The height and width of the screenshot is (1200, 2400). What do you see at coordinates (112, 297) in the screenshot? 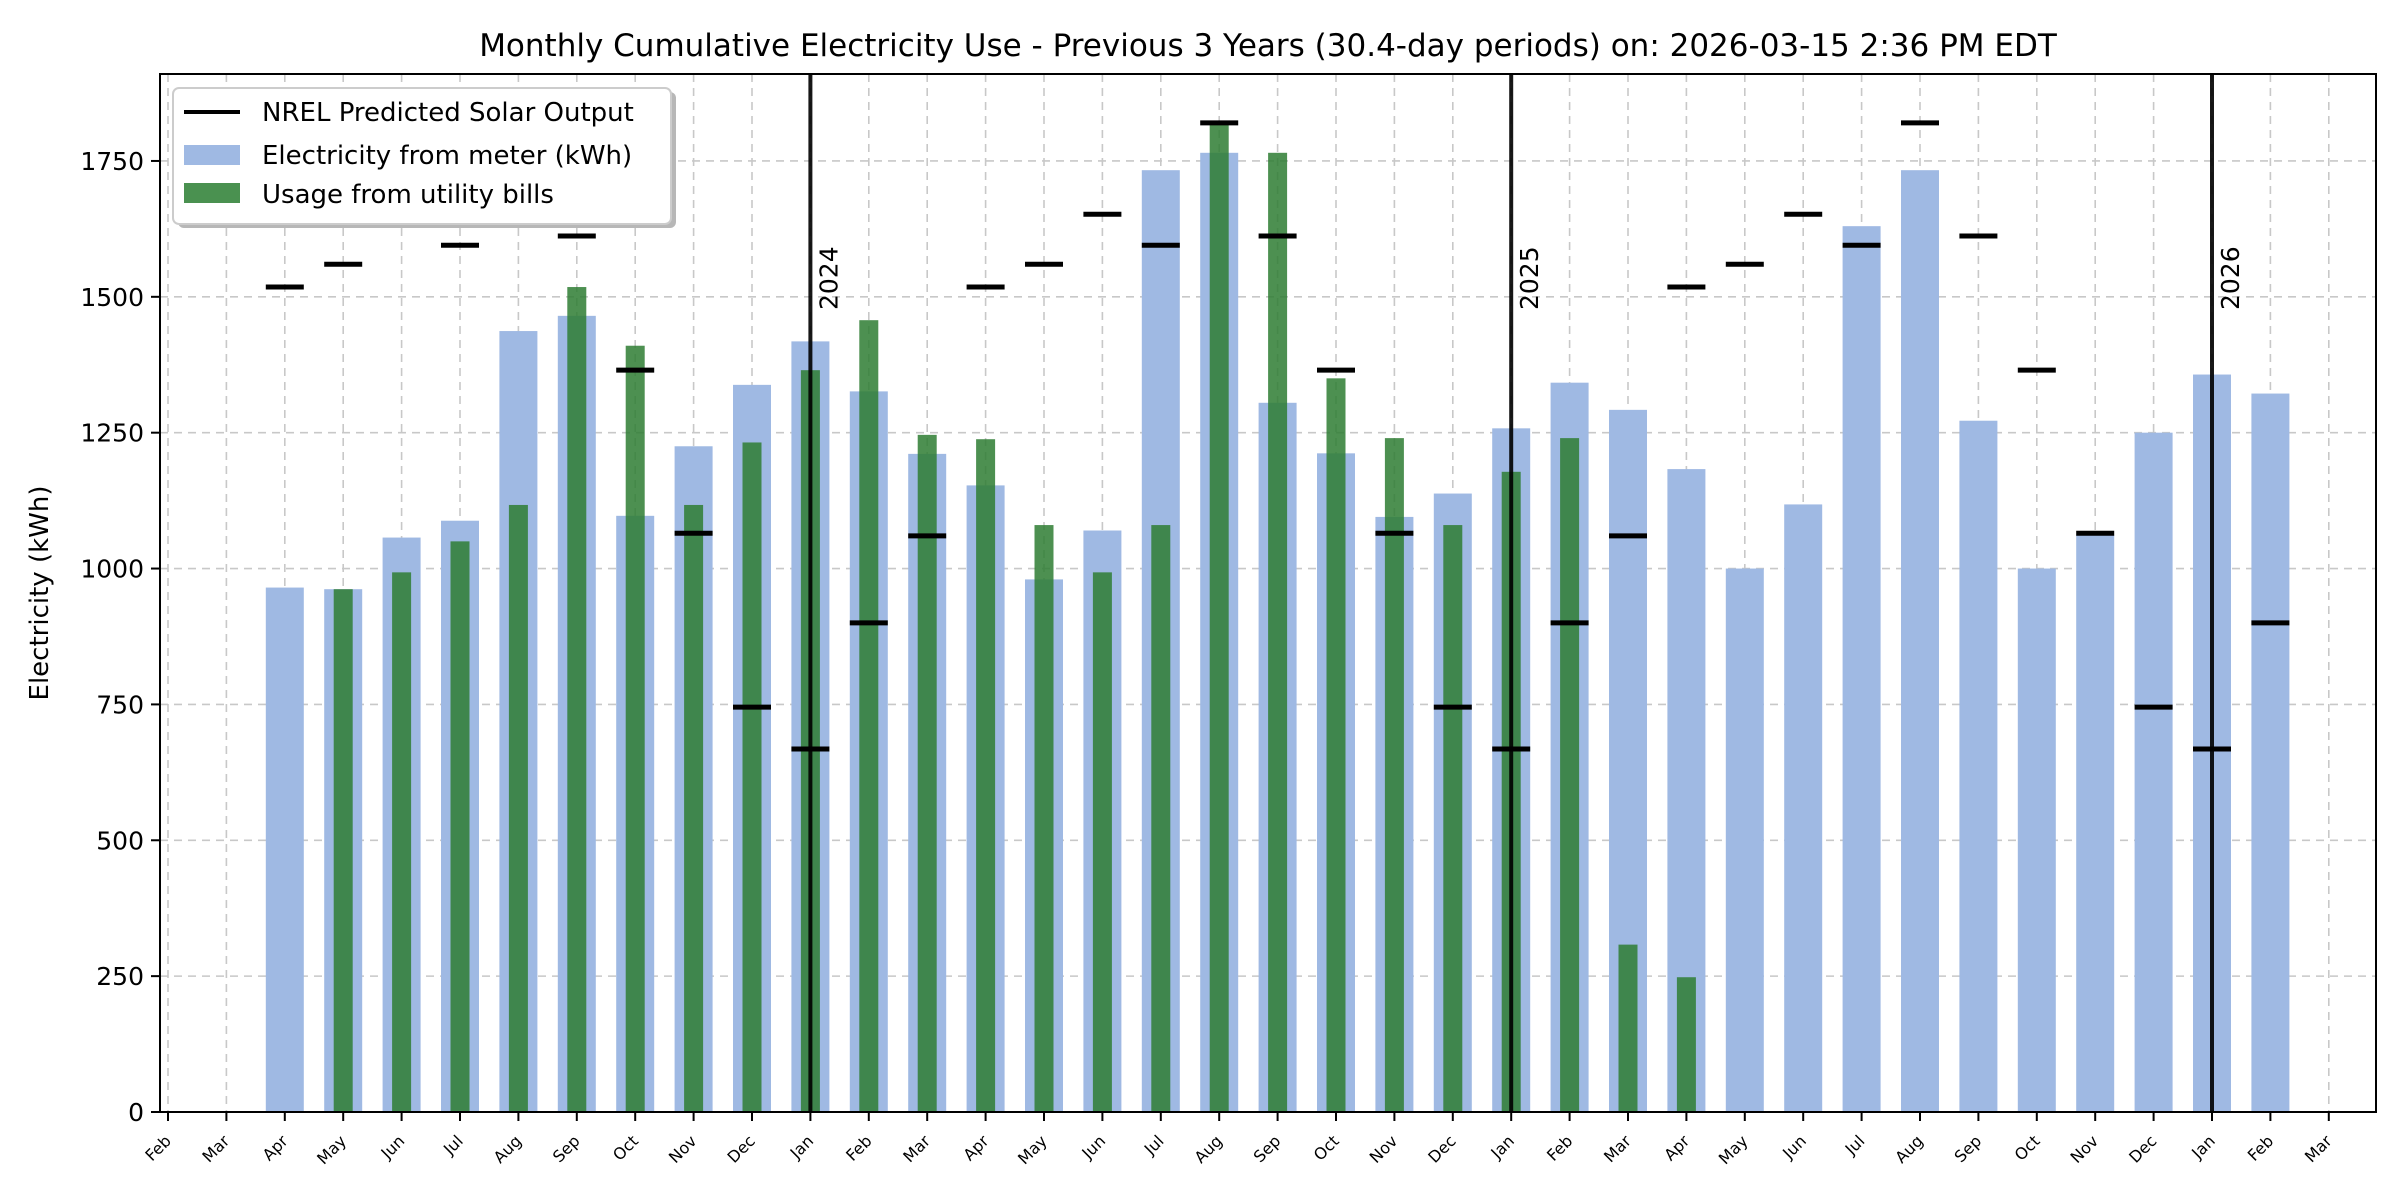
I see `y-tick-label: 1500` at bounding box center [112, 297].